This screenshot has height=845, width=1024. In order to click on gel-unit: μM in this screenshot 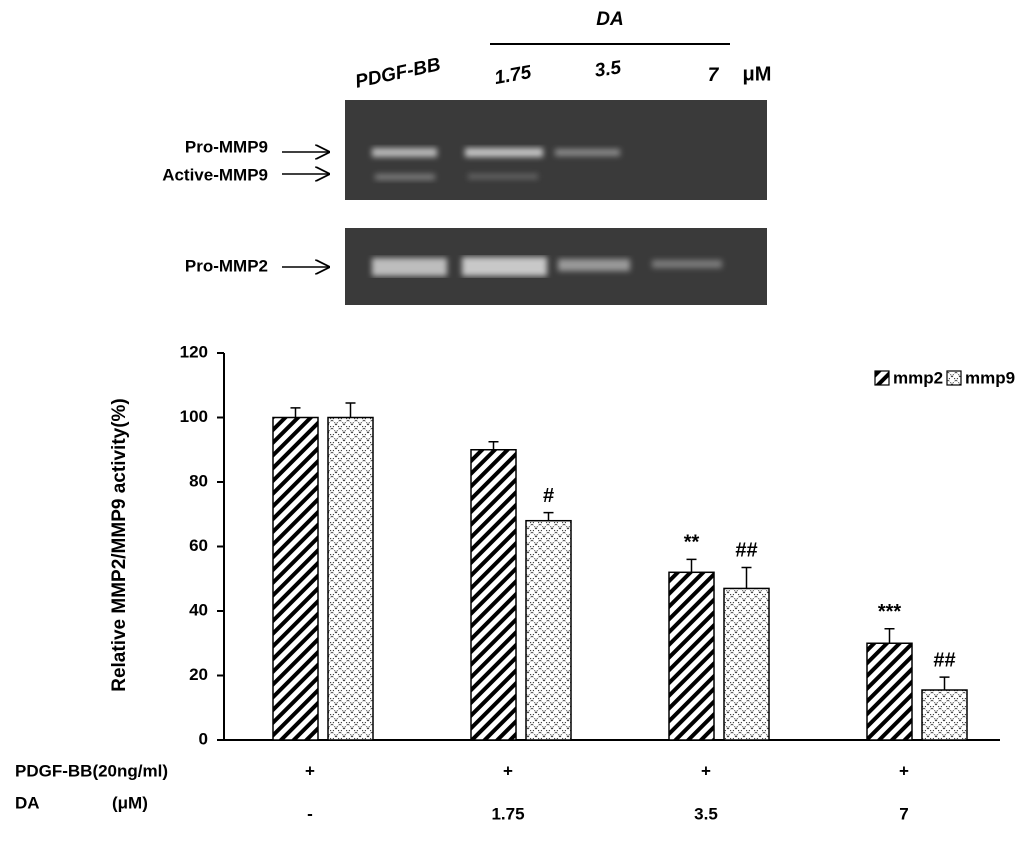, I will do `click(757, 74)`.